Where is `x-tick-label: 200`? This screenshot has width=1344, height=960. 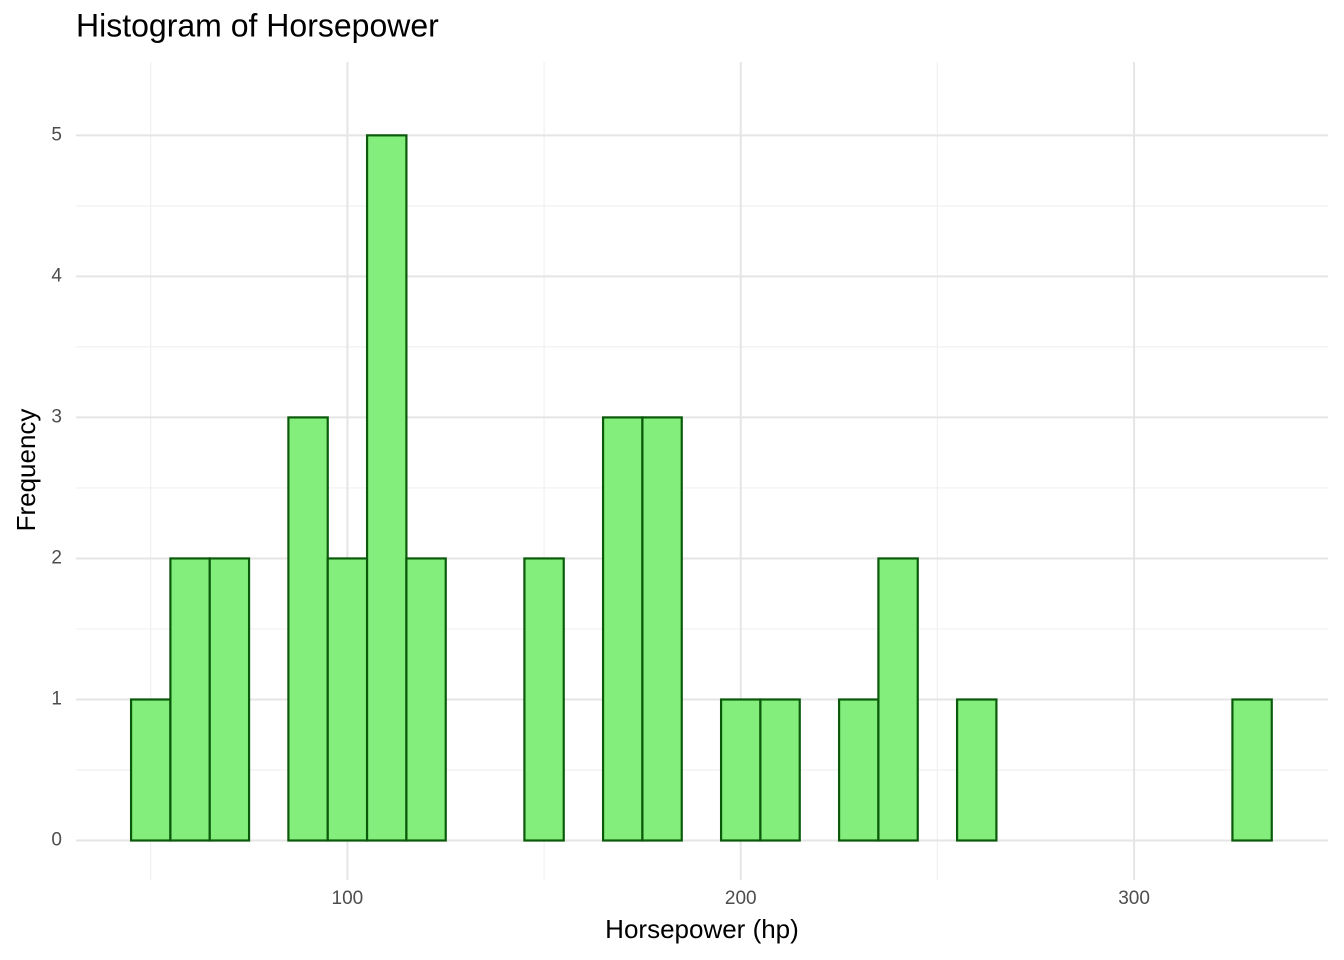
x-tick-label: 200 is located at coordinates (741, 898).